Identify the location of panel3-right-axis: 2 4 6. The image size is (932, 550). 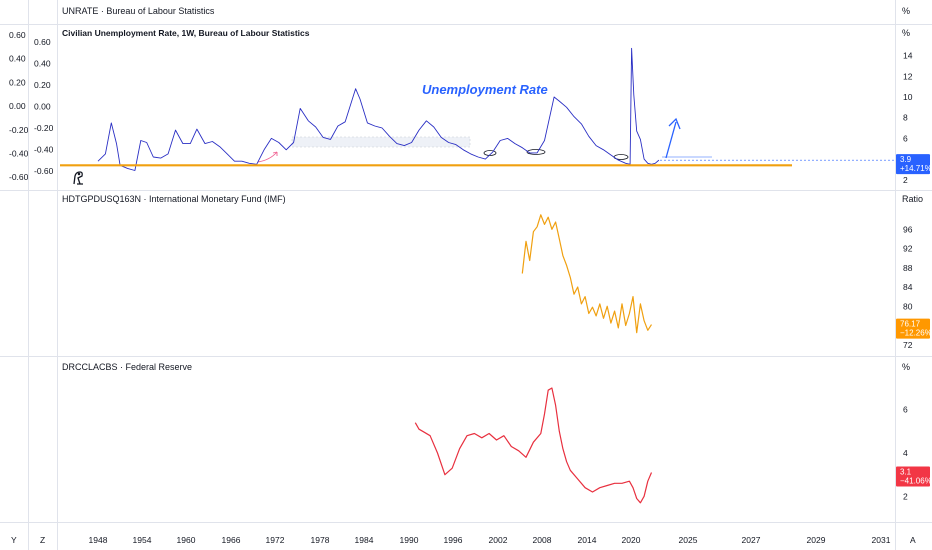
(905, 453).